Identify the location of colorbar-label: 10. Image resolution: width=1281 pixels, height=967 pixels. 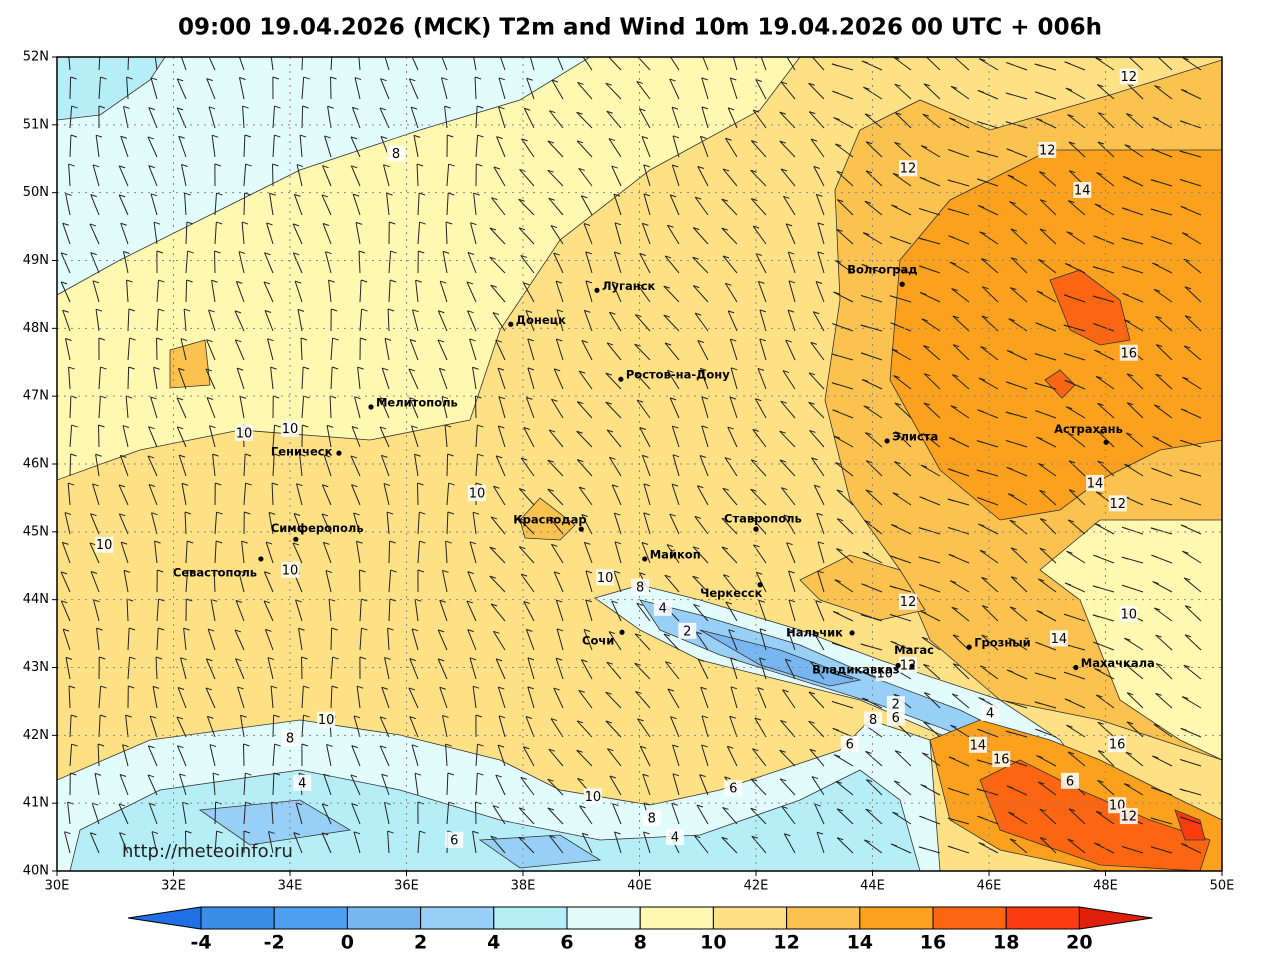
(713, 943).